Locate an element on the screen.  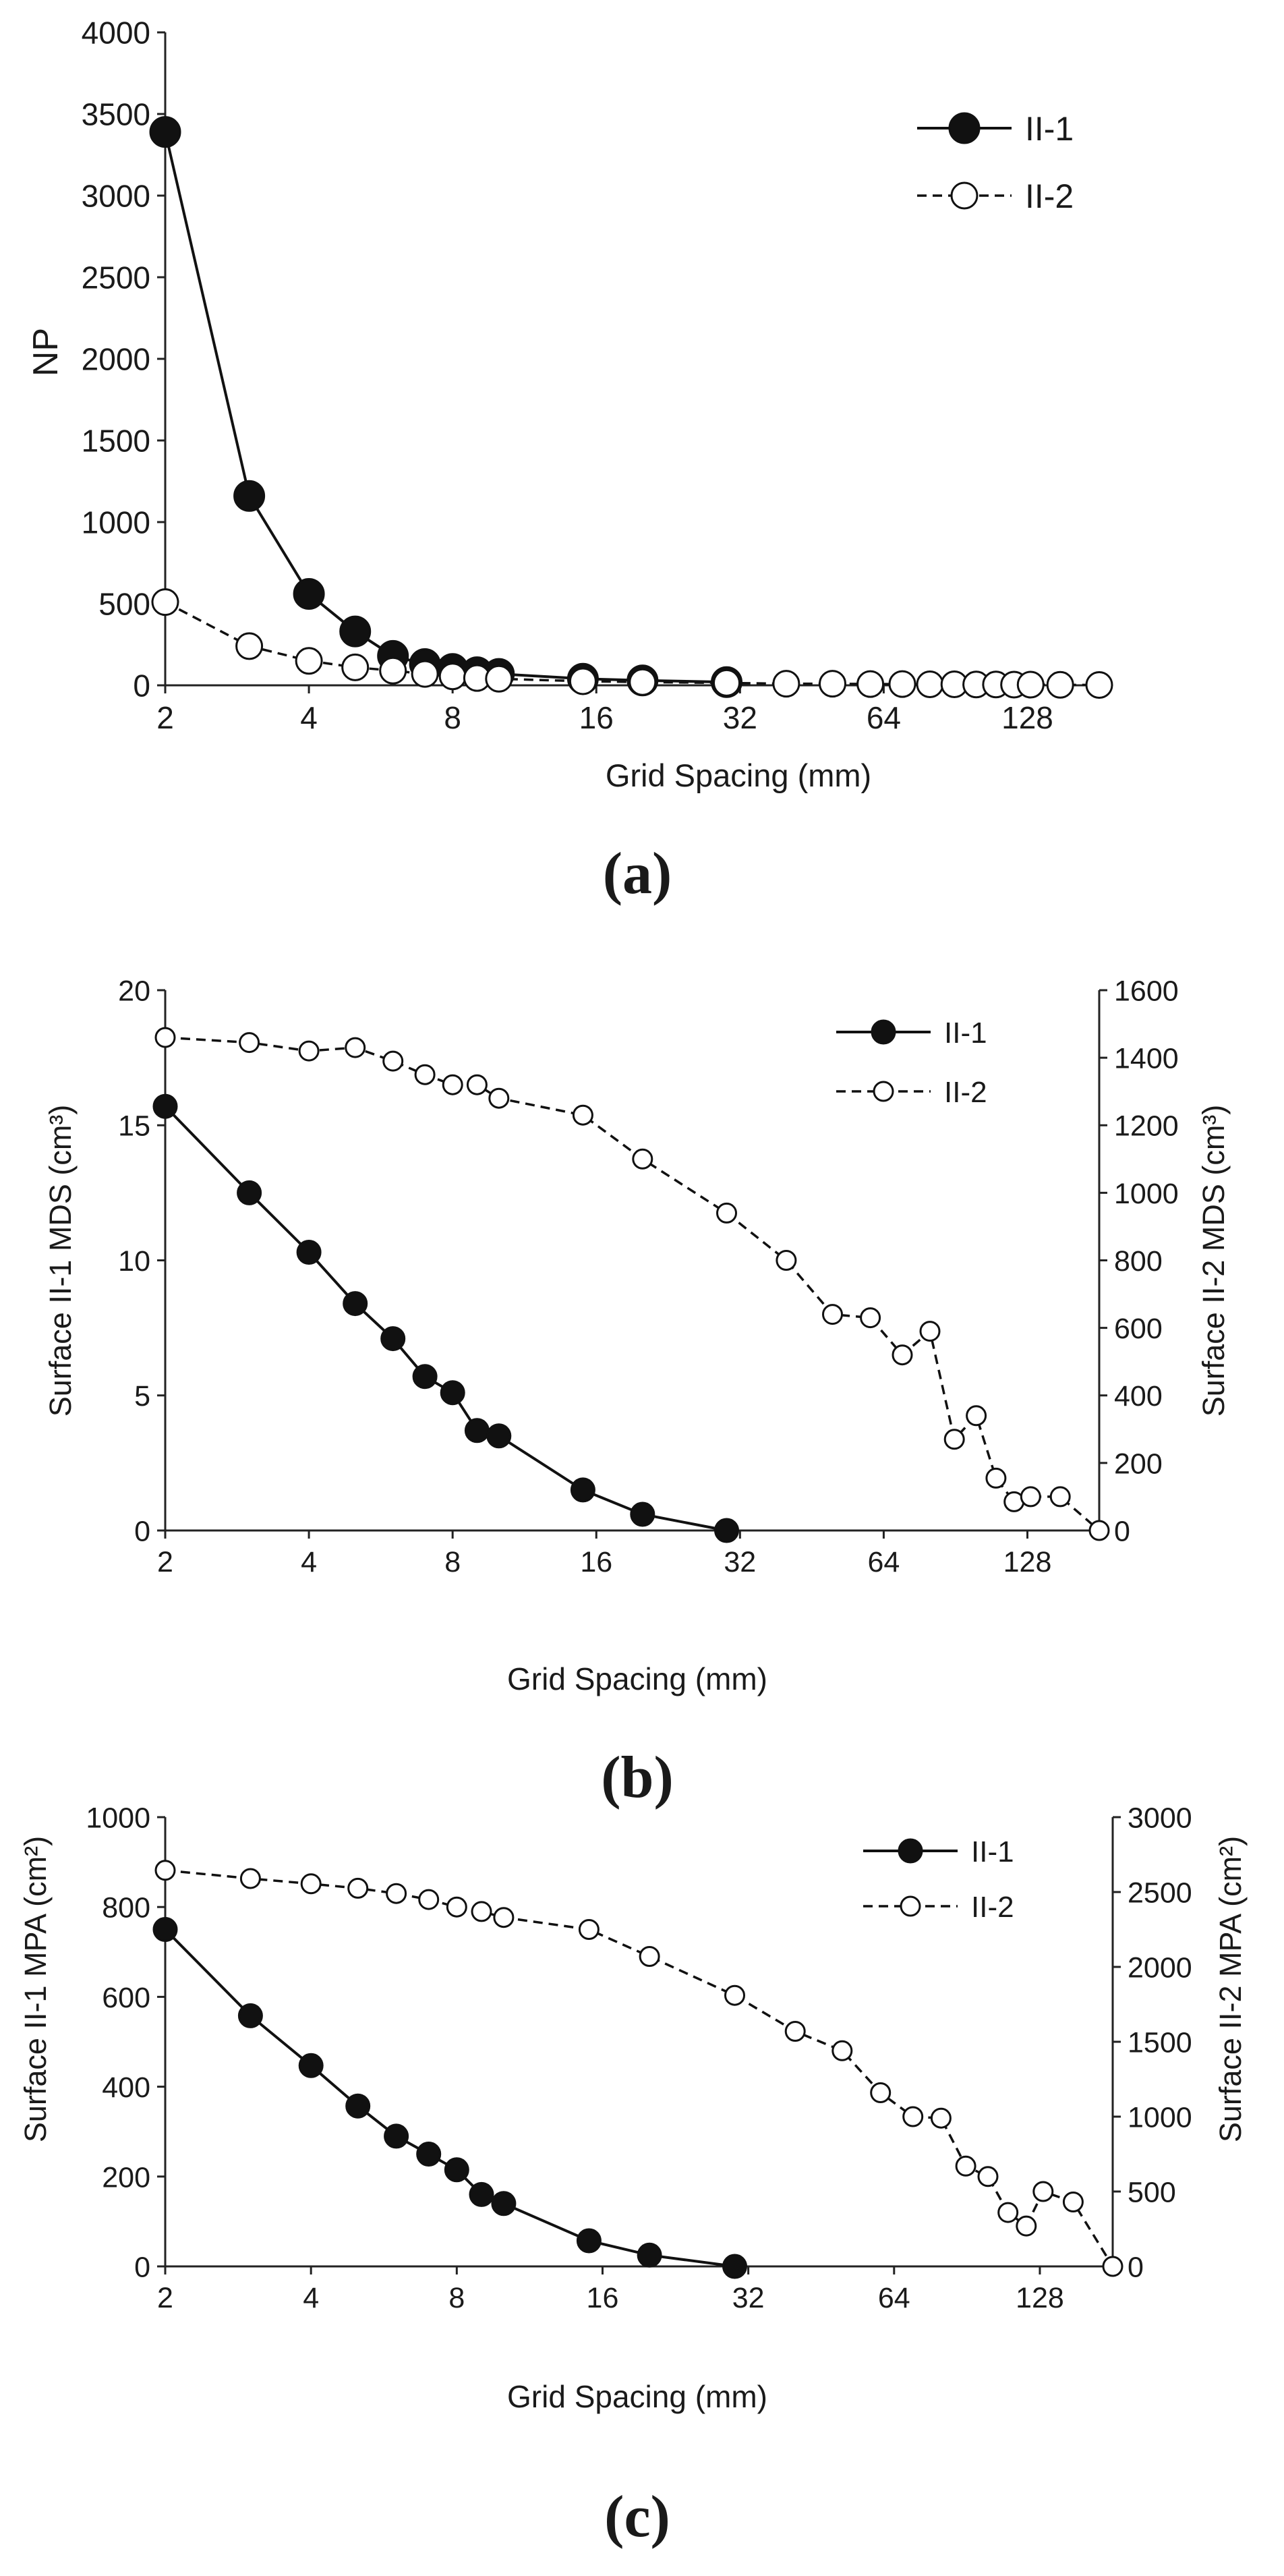
panel-b-y2-tick-label: 400 is located at coordinates (1138, 1396).